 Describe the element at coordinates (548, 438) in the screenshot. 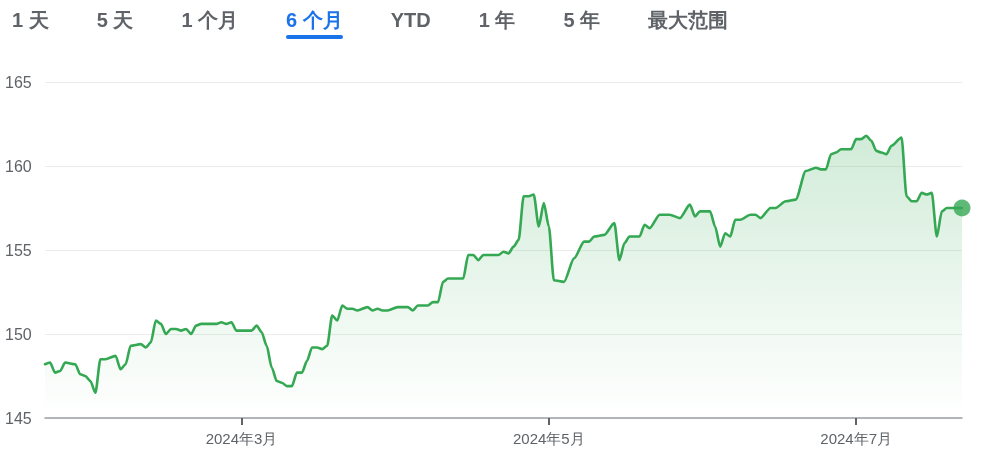

I see `x-tick-label: 2024年5月` at that location.